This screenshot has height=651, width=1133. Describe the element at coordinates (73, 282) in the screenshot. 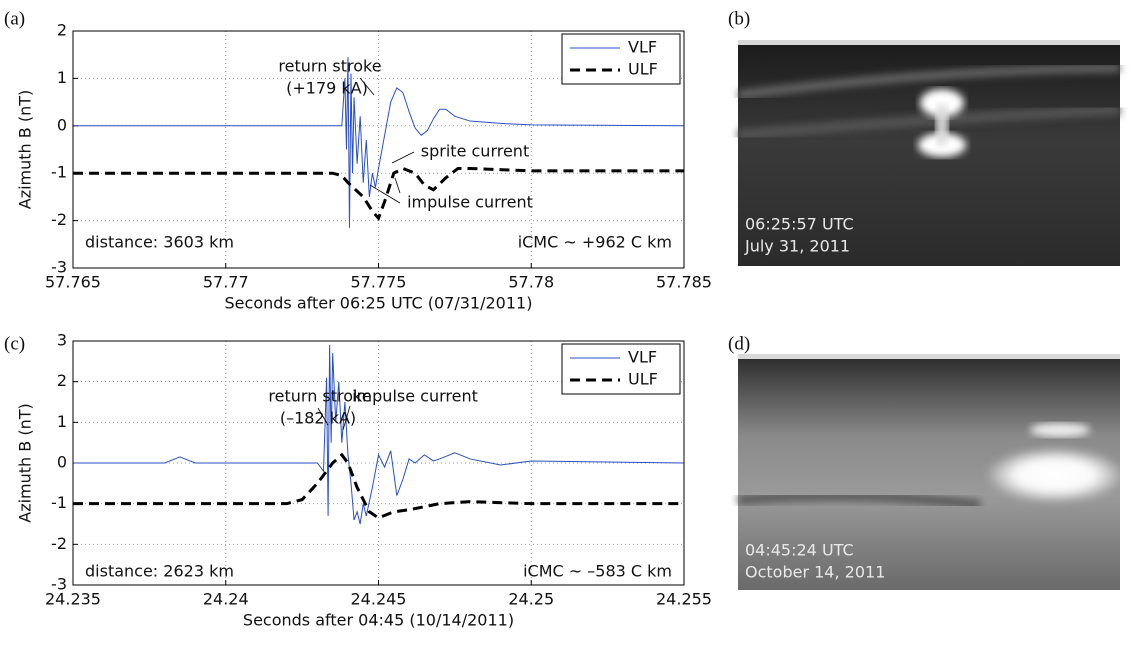

I see `x-tick-label: 57.765` at that location.